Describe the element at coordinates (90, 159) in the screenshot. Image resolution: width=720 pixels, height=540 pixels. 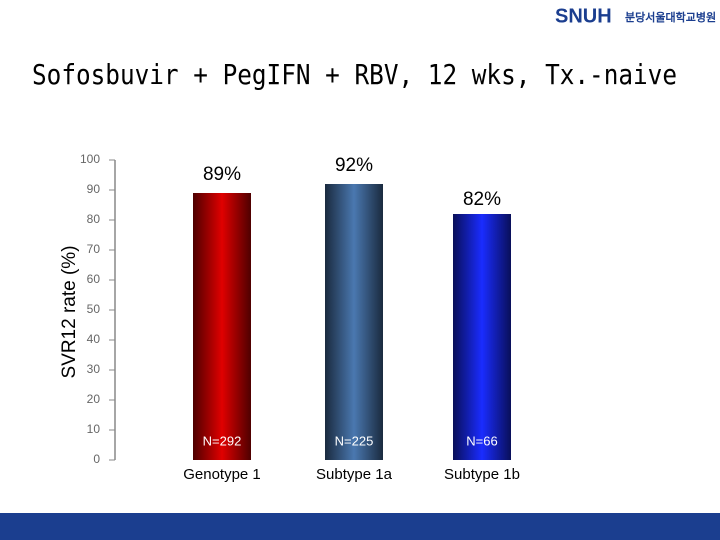
I see `y-tick-label: 100` at that location.